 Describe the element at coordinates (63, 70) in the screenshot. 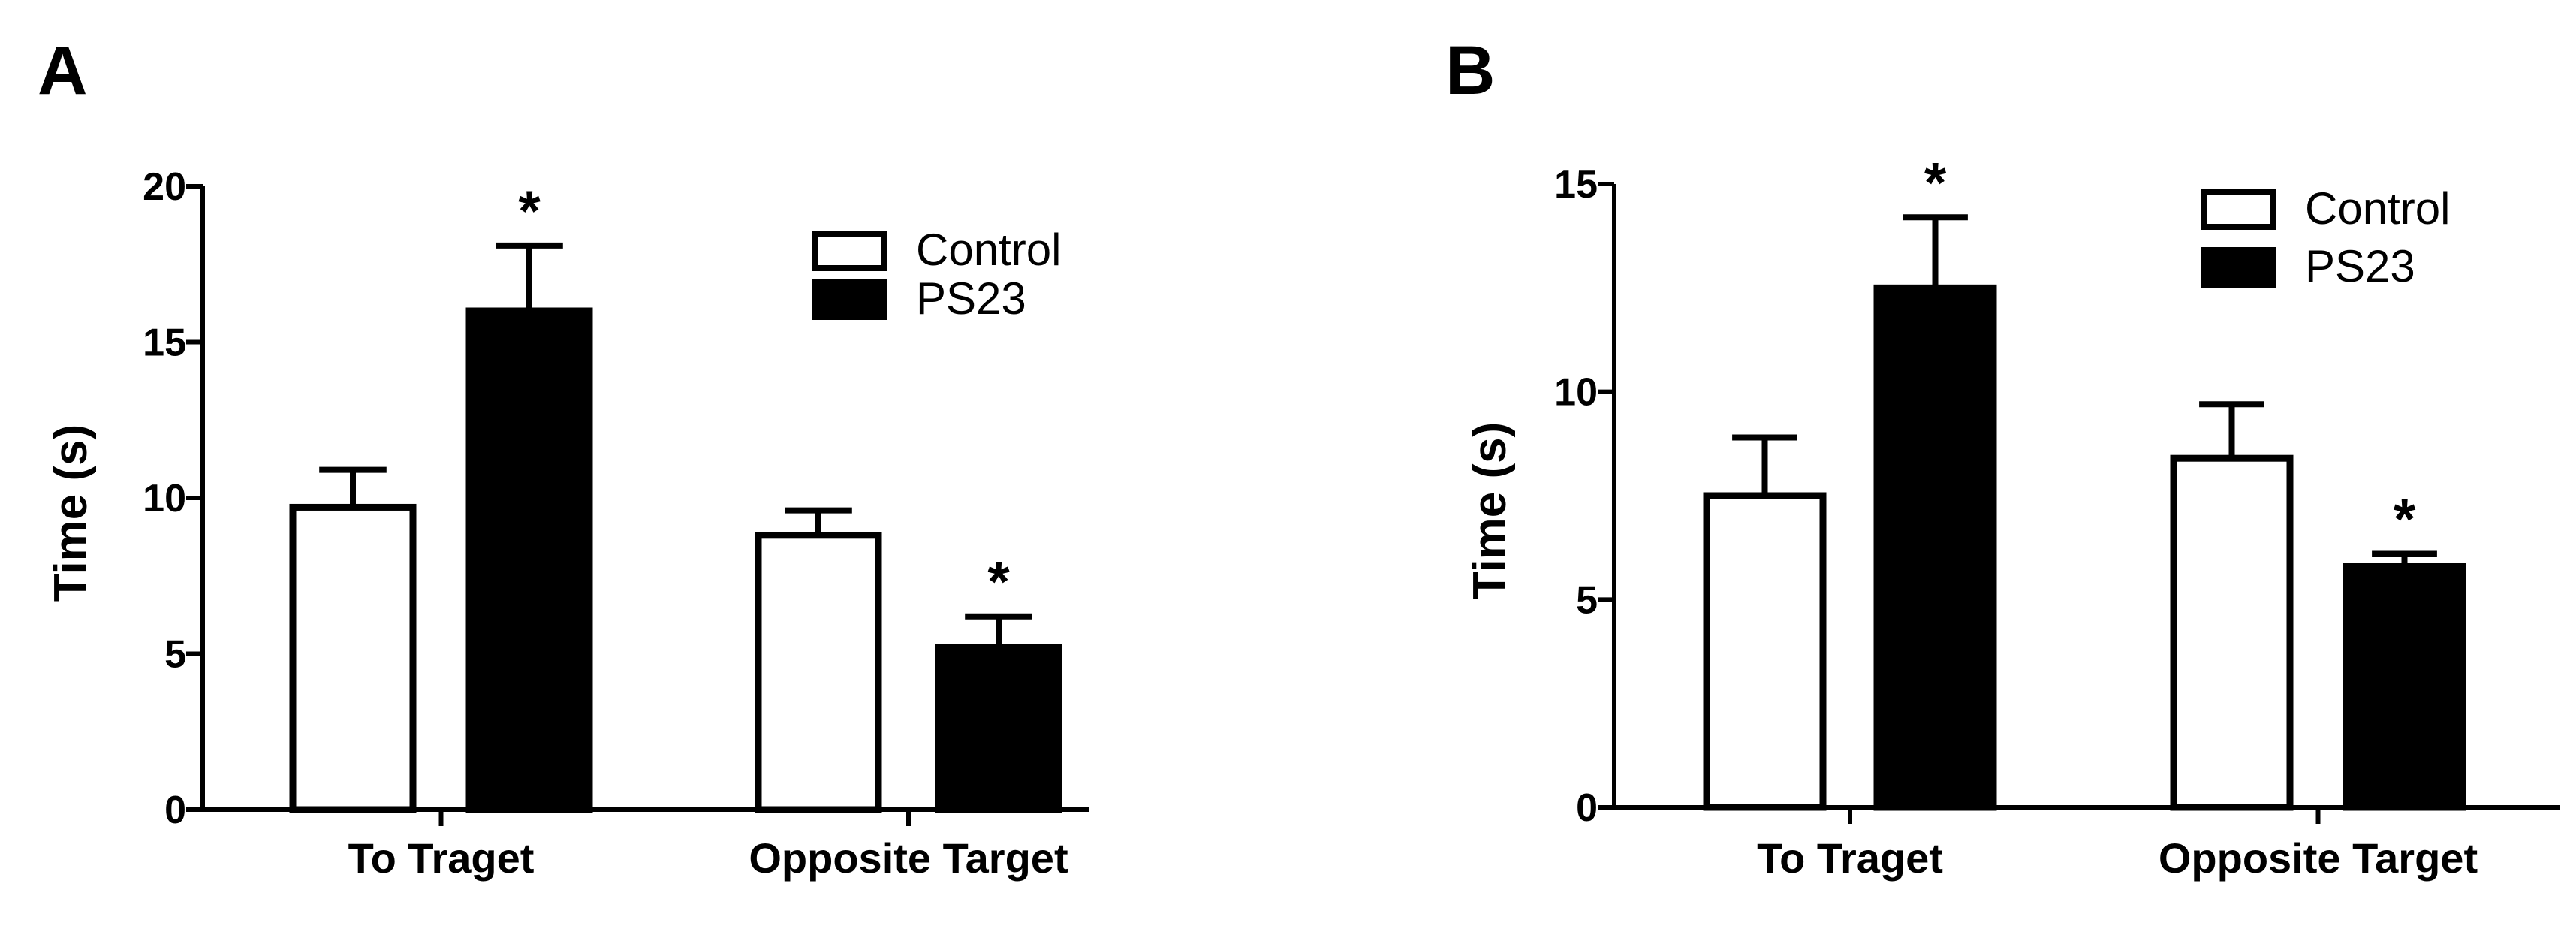

I see `panel-label: A` at that location.